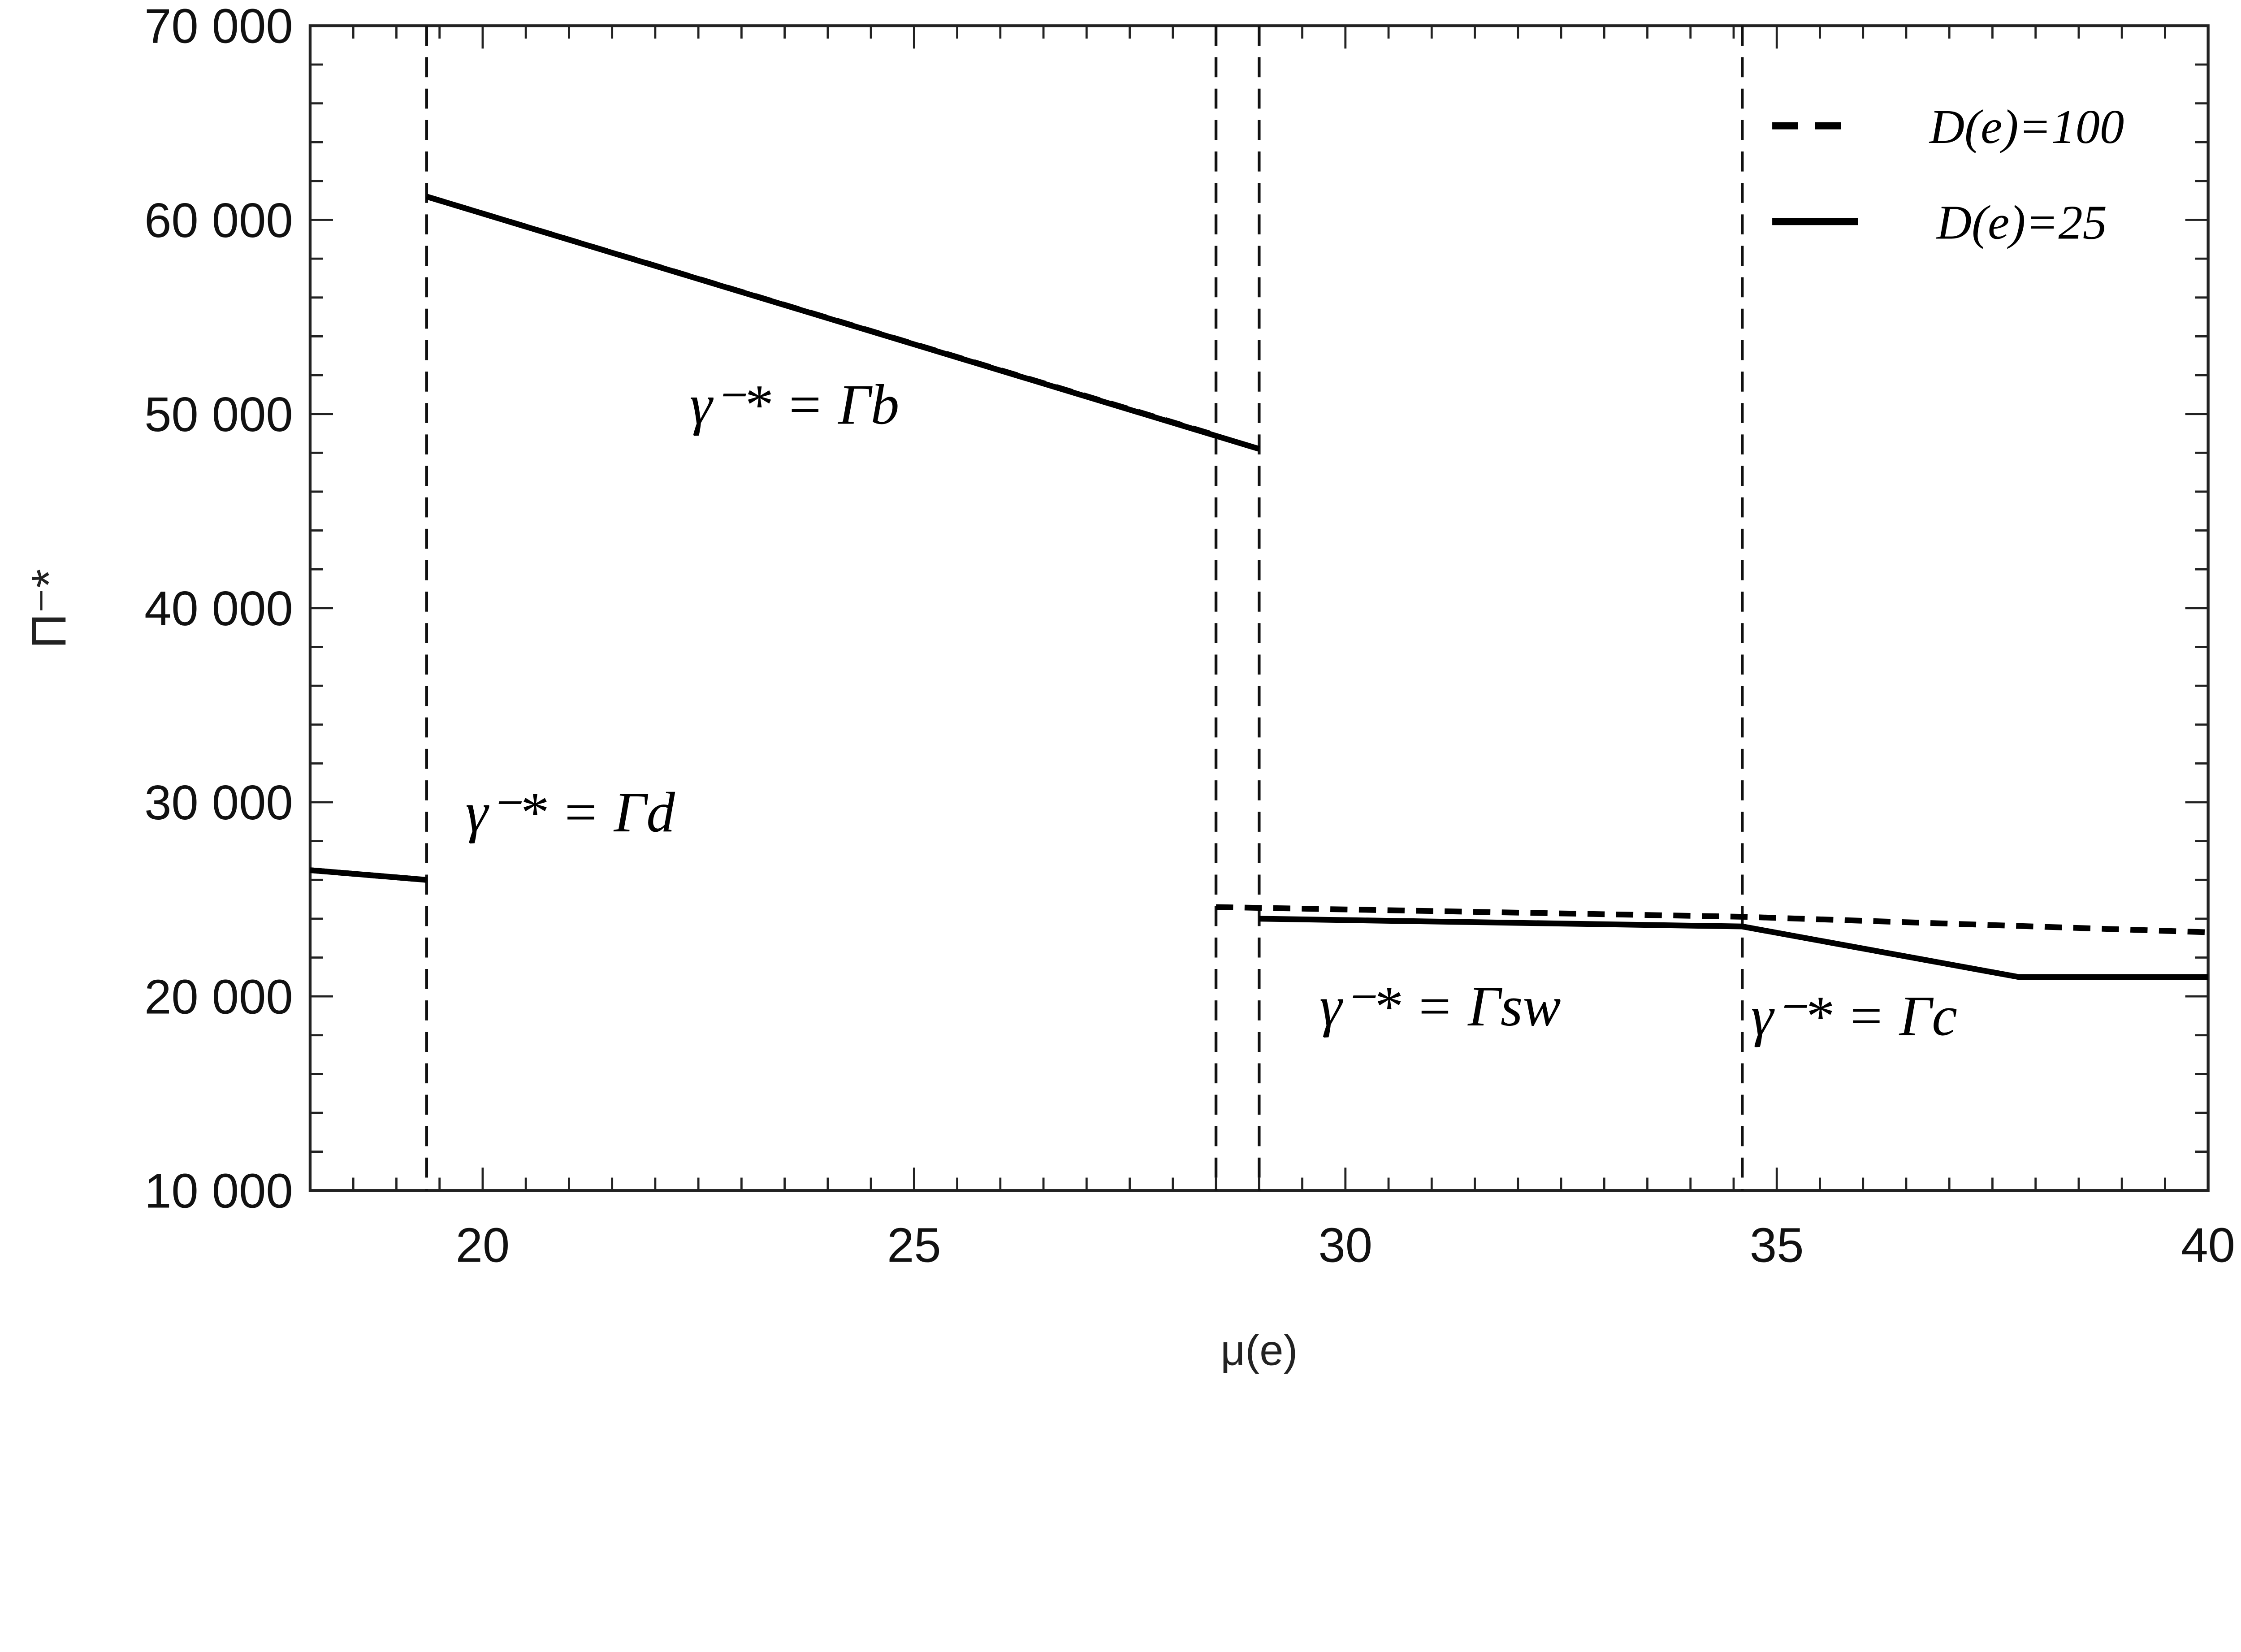  I want to click on x-tick-label: 35, so click(1777, 1245).